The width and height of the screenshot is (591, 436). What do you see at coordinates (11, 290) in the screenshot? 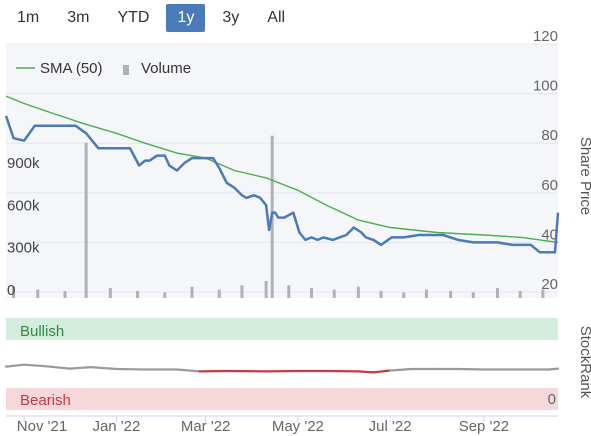
I see `volume-tick-label: 0` at bounding box center [11, 290].